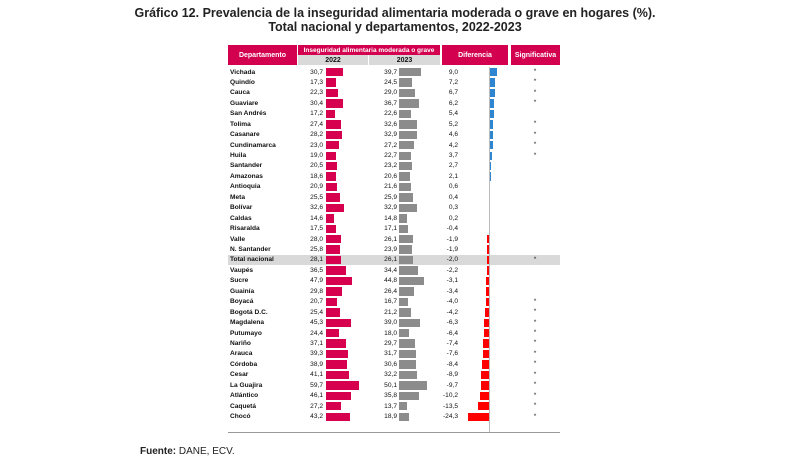 The width and height of the screenshot is (790, 460). Describe the element at coordinates (316, 187) in the screenshot. I see `value-2022: 20,9` at that location.